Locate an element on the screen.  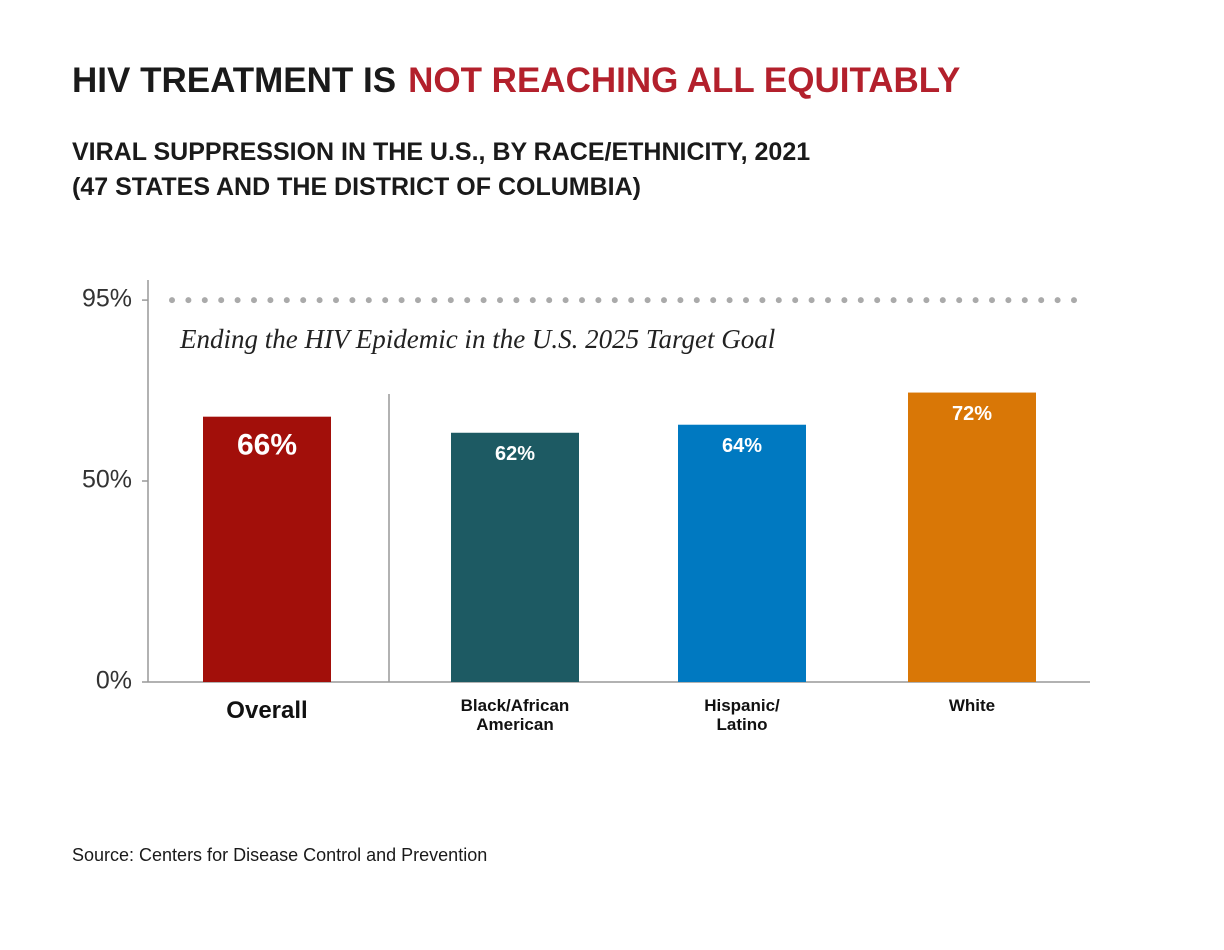
value-label: 72% is located at coordinates (972, 414).